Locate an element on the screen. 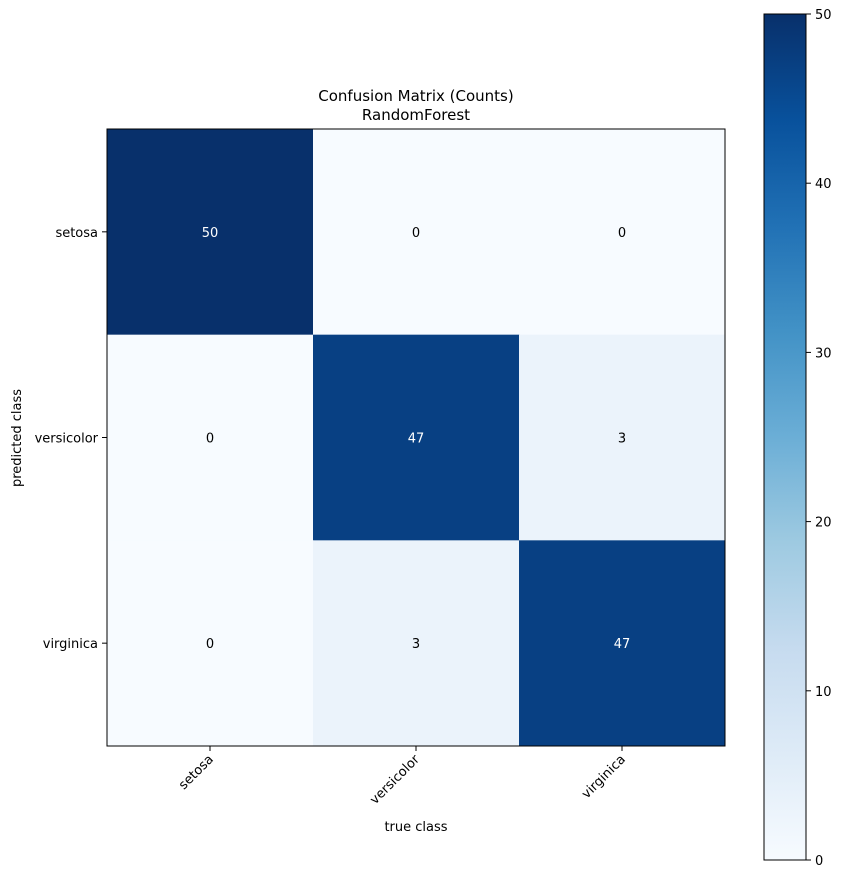 This screenshot has height=878, width=843. chart-title-line1: Confusion Matrix (Counts) is located at coordinates (415, 96).